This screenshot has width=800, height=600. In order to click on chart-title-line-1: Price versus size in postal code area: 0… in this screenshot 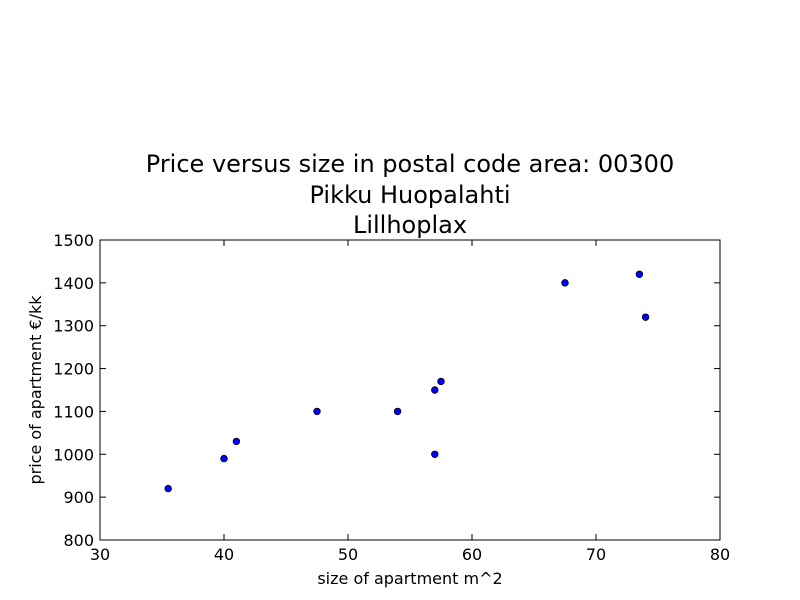, I will do `click(410, 164)`.